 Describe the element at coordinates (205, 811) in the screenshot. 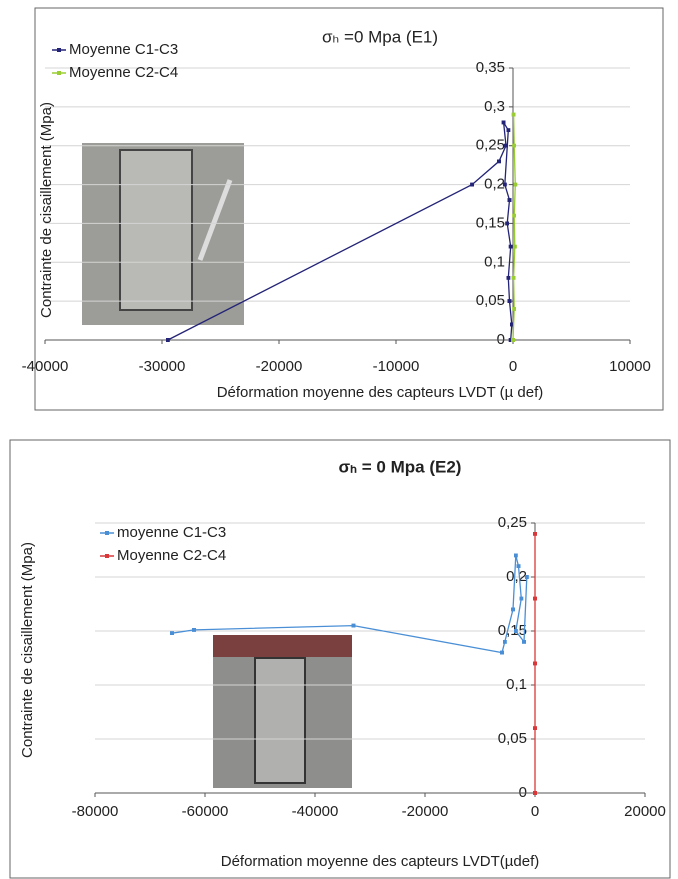

I see `x-tick-label: -60000` at that location.